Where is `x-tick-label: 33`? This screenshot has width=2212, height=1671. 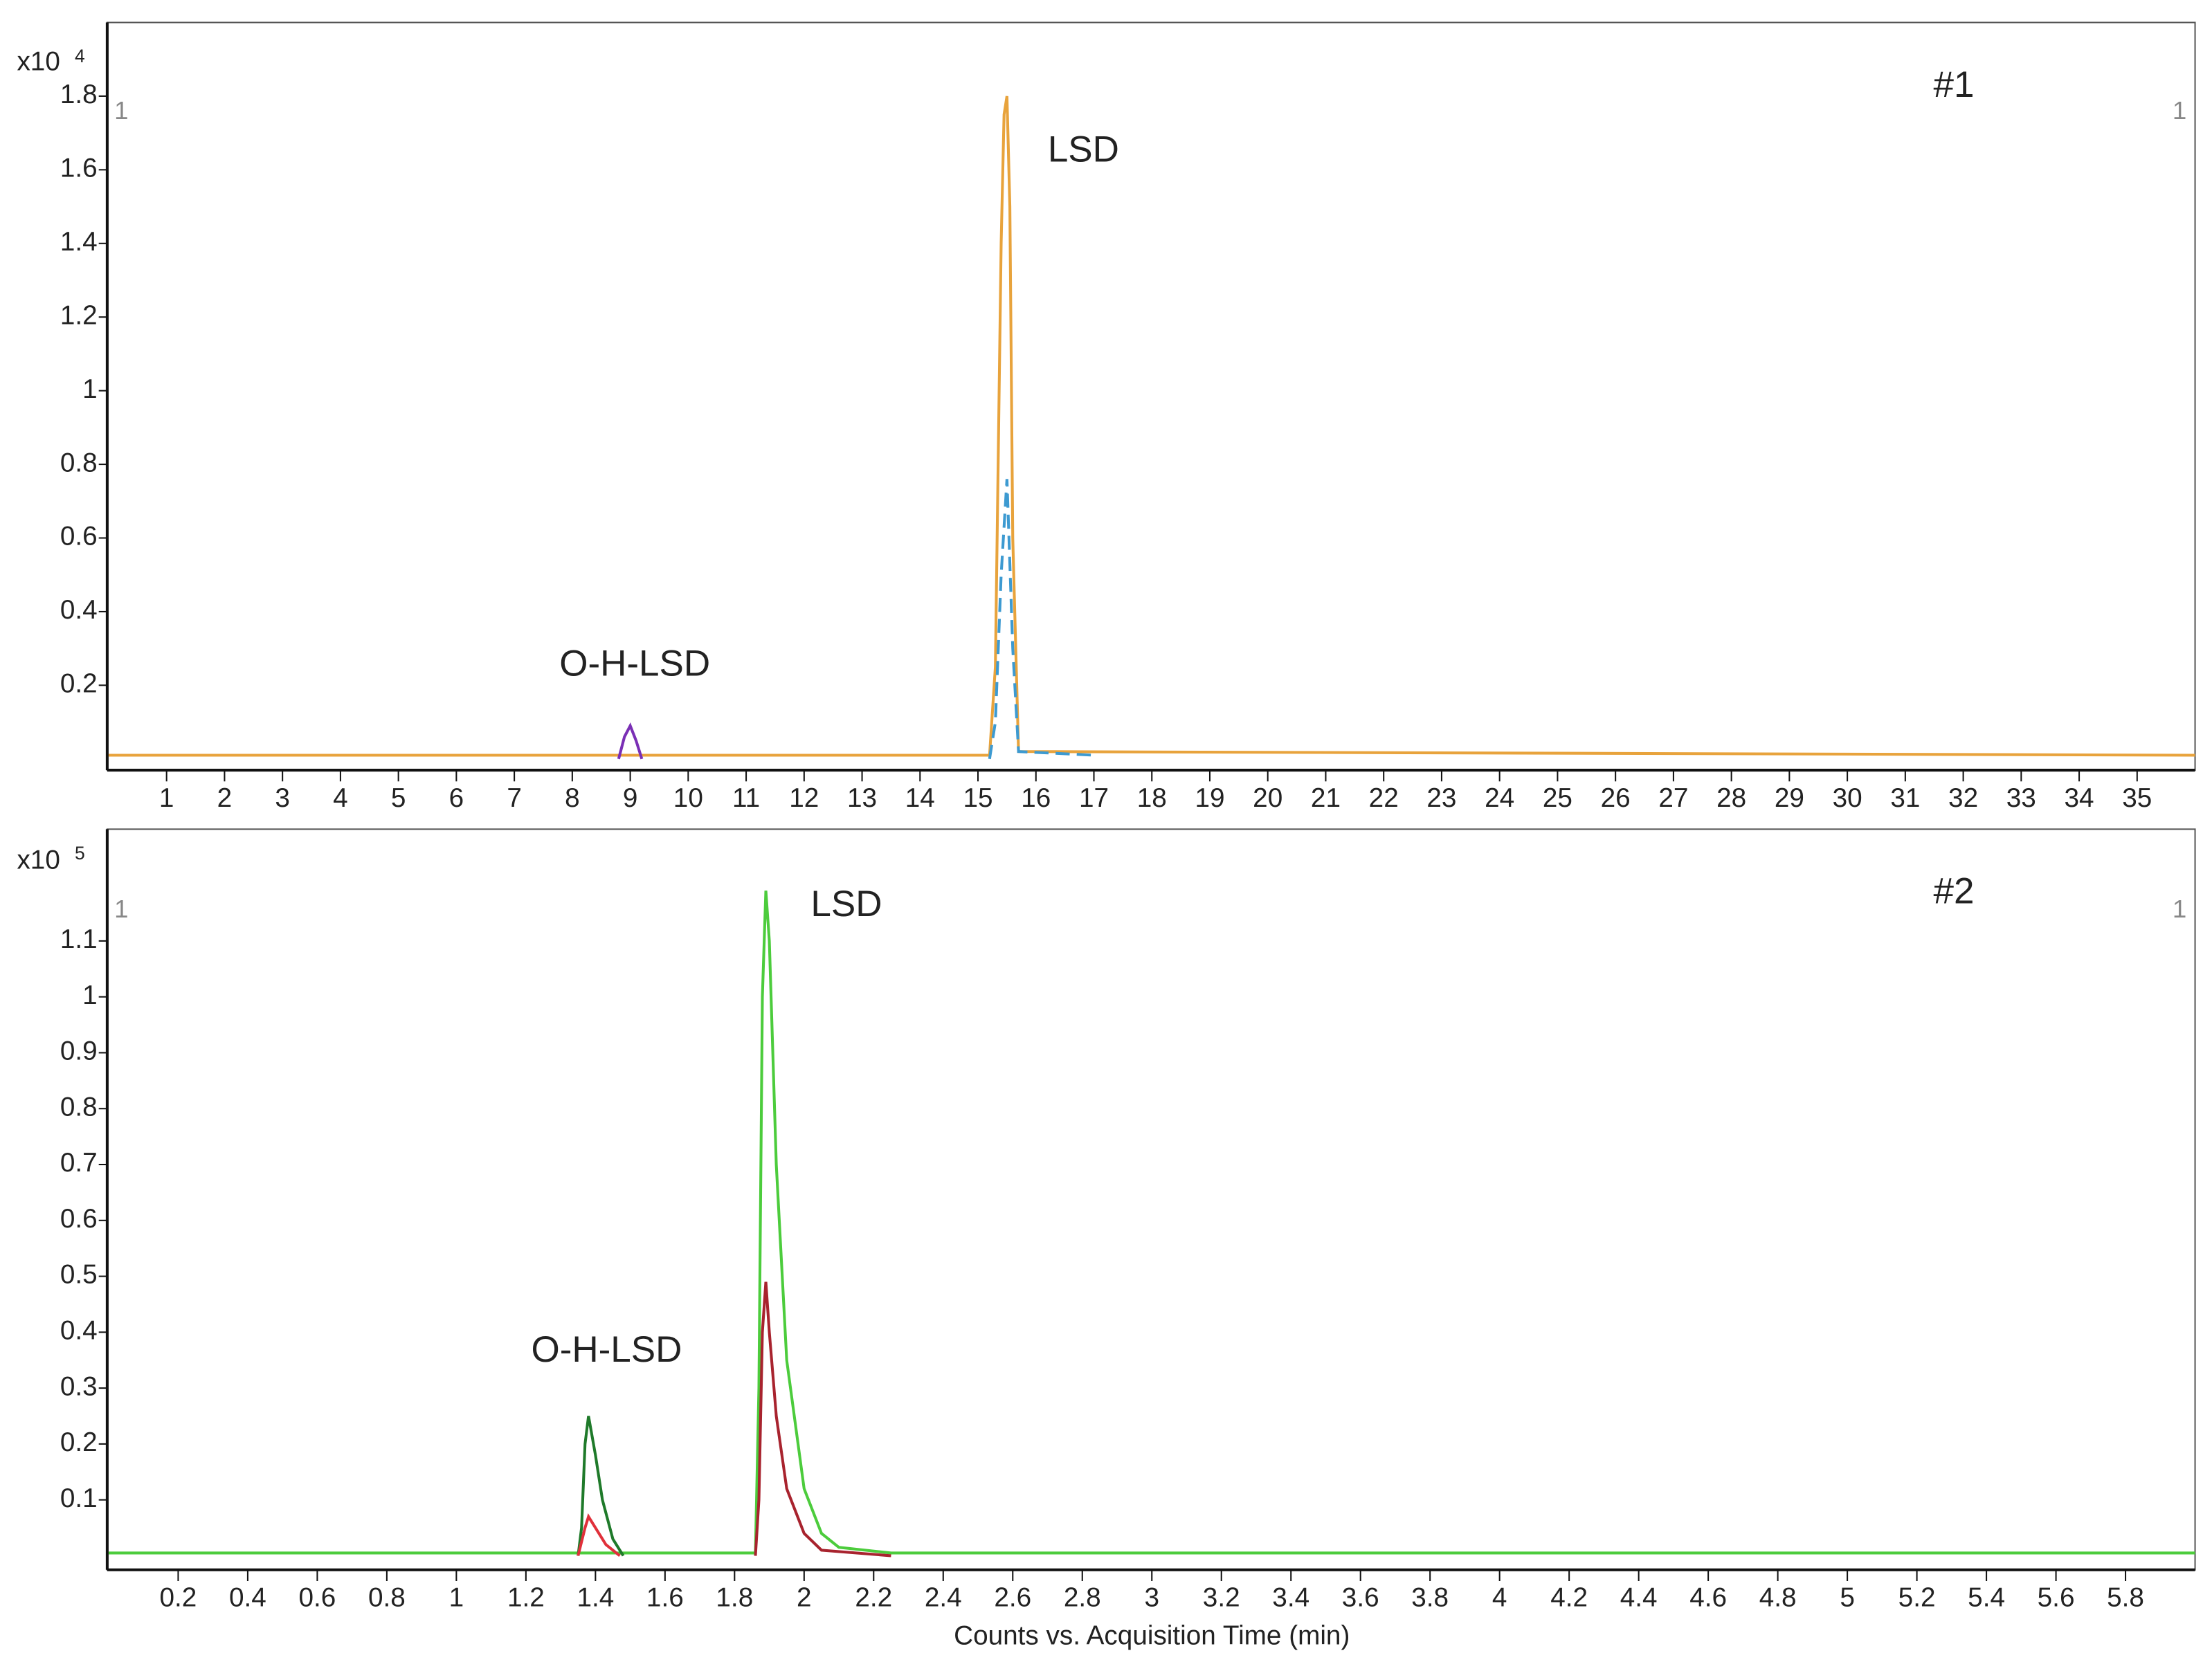
x-tick-label: 33 is located at coordinates (2021, 798).